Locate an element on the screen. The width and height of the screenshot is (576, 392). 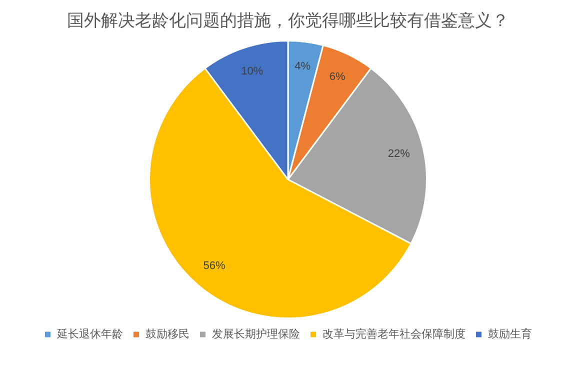
chart-title: 国外解决老龄化问题的措施，你觉得哪些比较有借鉴意义？ is located at coordinates (288, 21).